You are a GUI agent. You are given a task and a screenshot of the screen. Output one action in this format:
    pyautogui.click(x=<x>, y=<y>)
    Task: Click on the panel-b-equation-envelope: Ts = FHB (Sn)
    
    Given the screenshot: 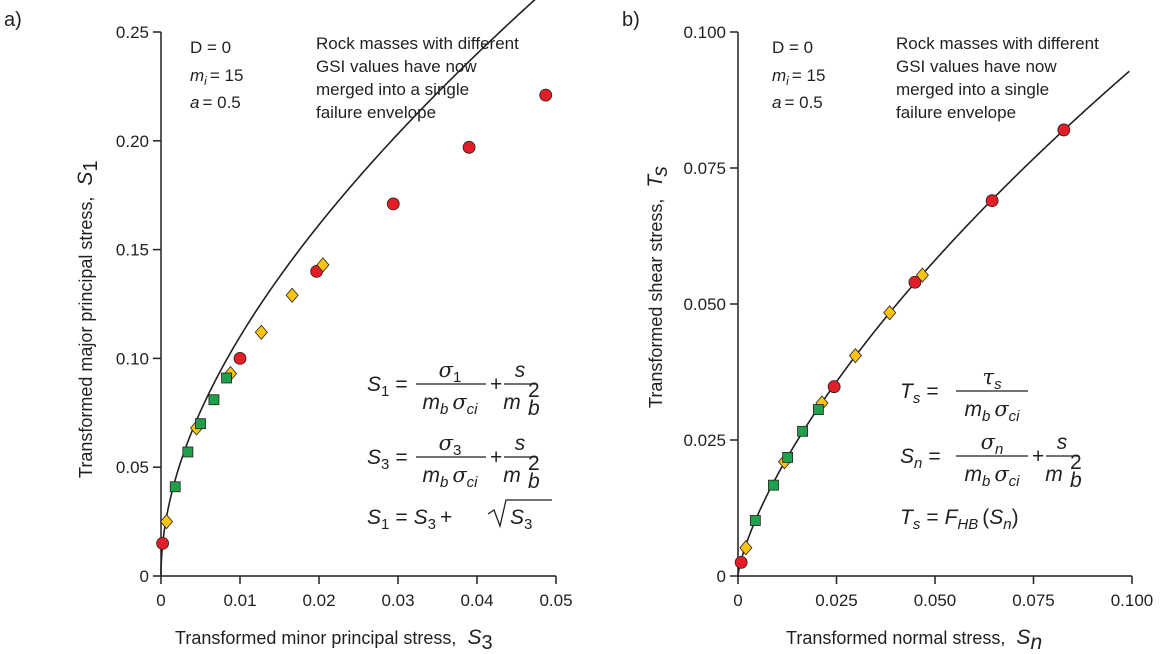 What is the action you would take?
    pyautogui.click(x=959, y=519)
    